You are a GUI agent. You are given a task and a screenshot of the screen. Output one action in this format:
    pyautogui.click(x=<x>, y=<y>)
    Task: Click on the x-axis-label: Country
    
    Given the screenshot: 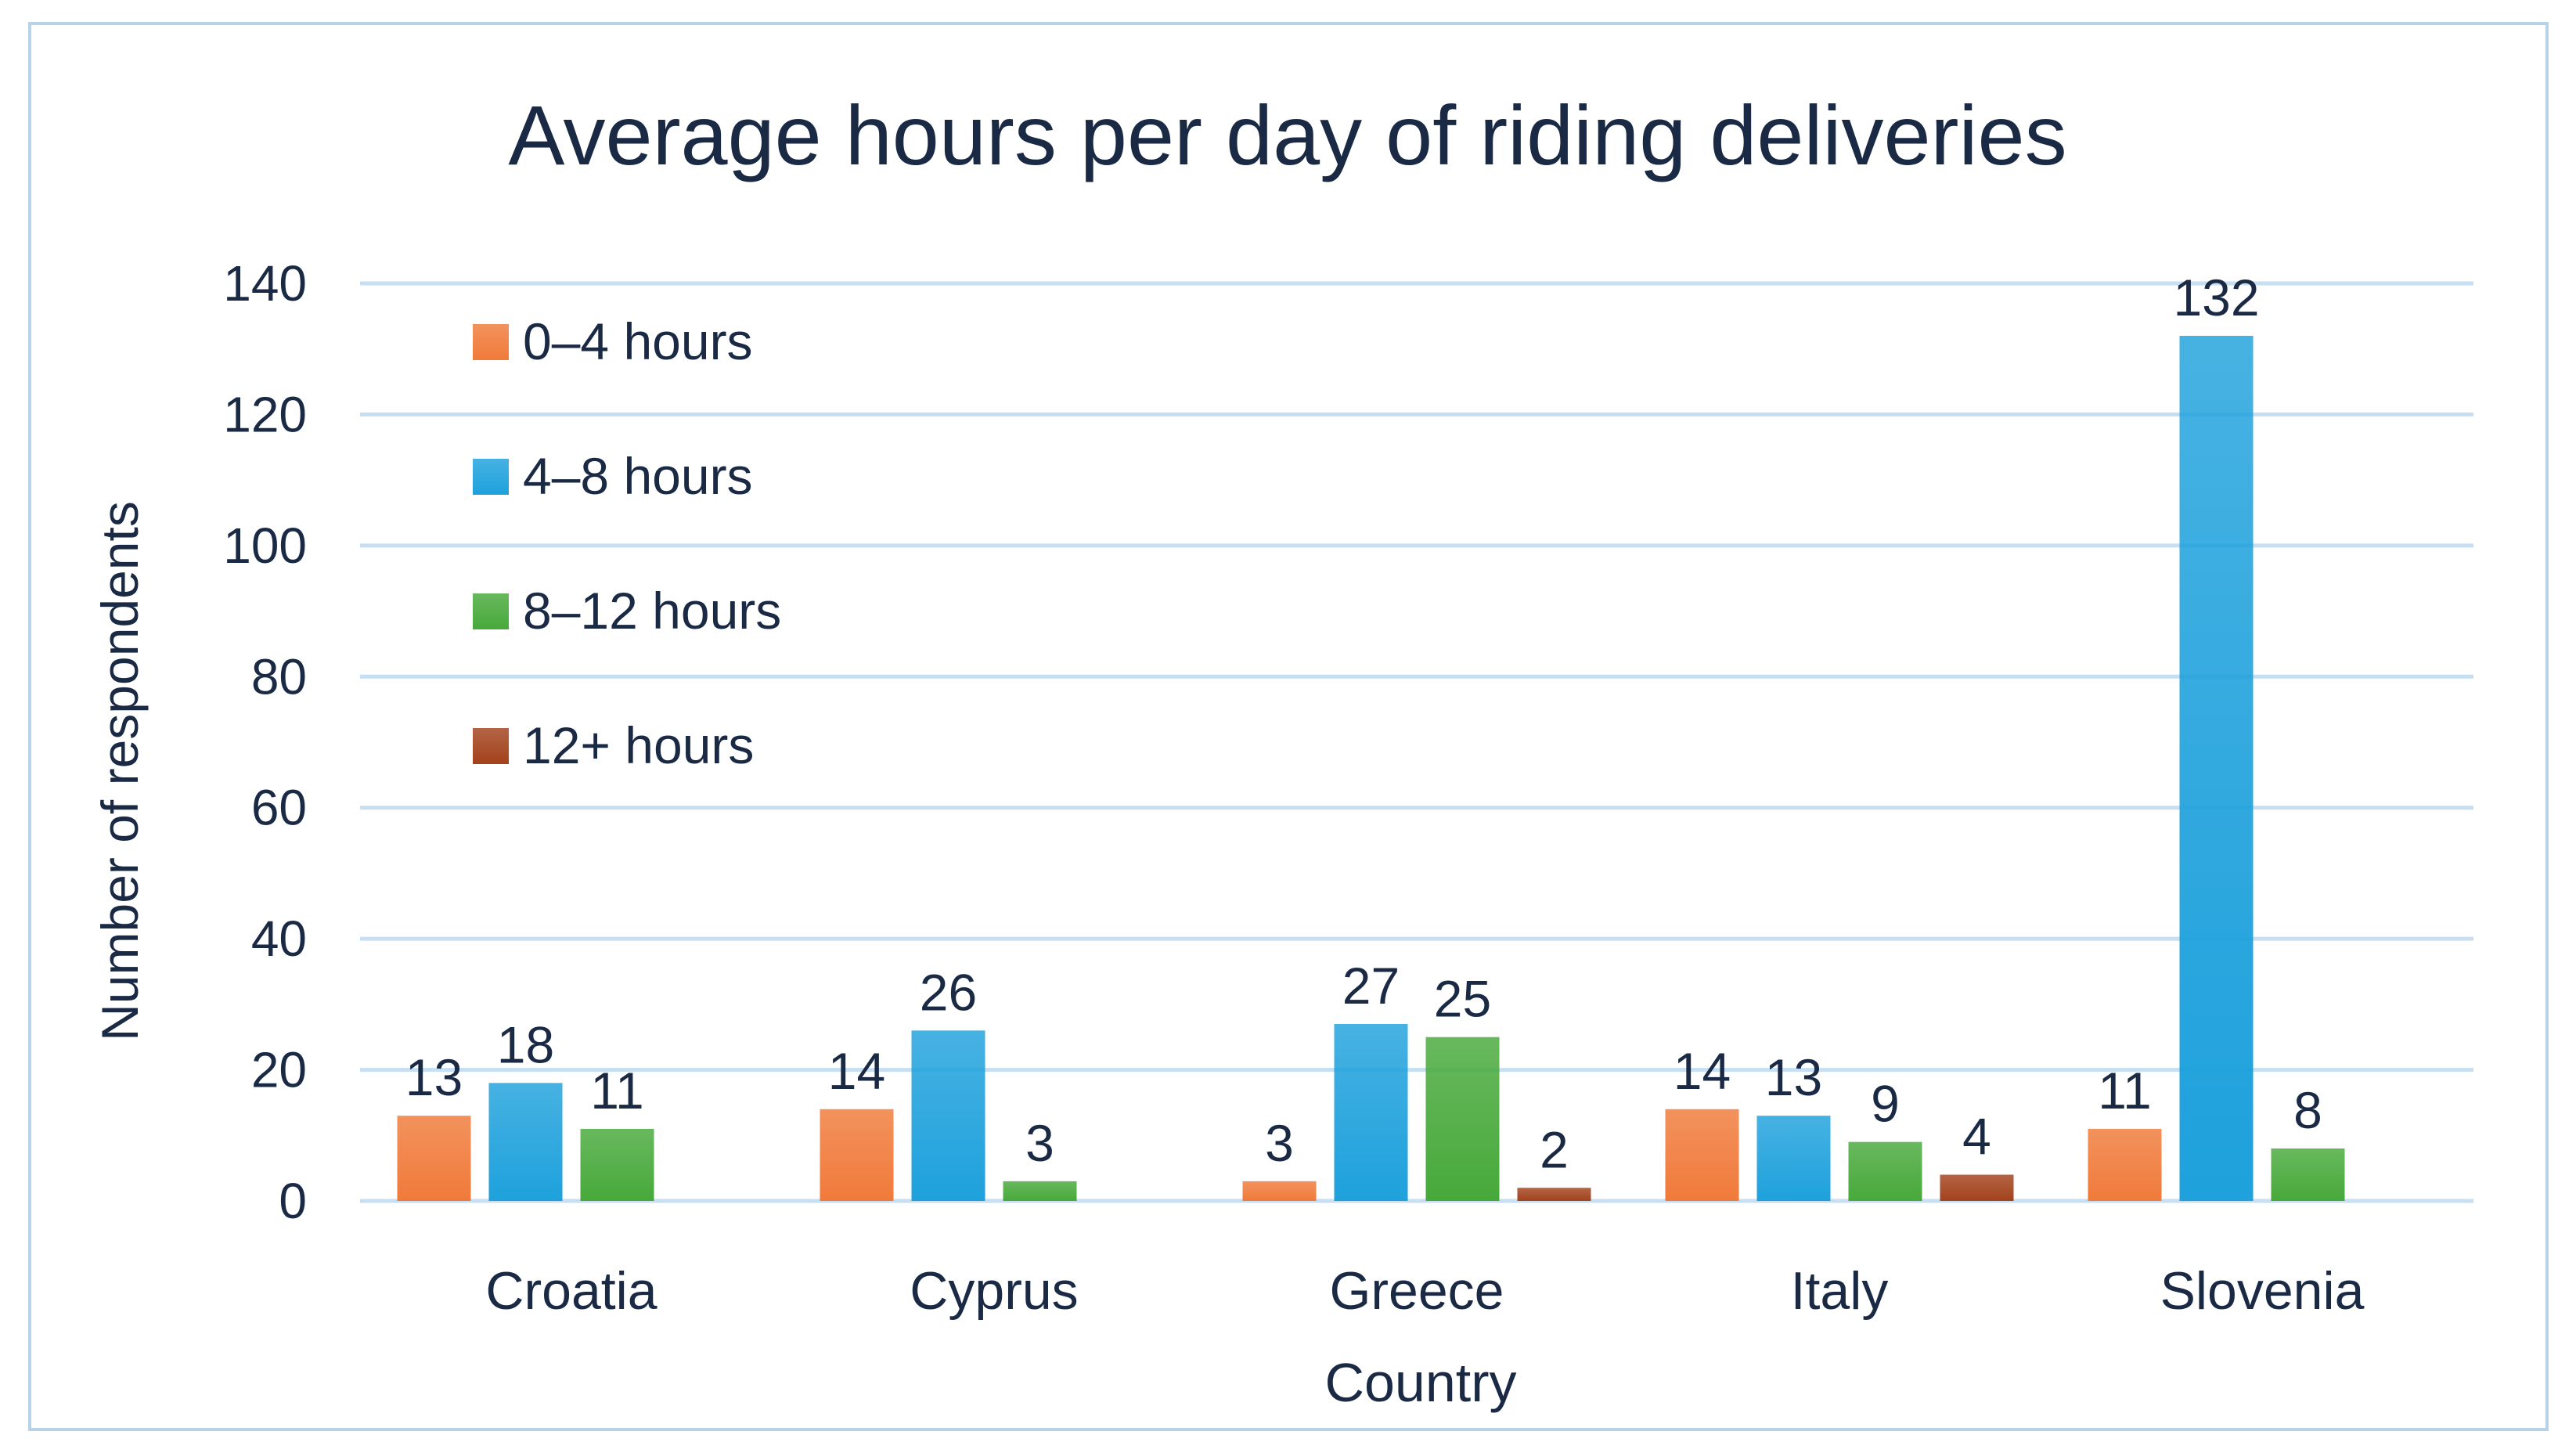 What is the action you would take?
    pyautogui.click(x=1420, y=1382)
    